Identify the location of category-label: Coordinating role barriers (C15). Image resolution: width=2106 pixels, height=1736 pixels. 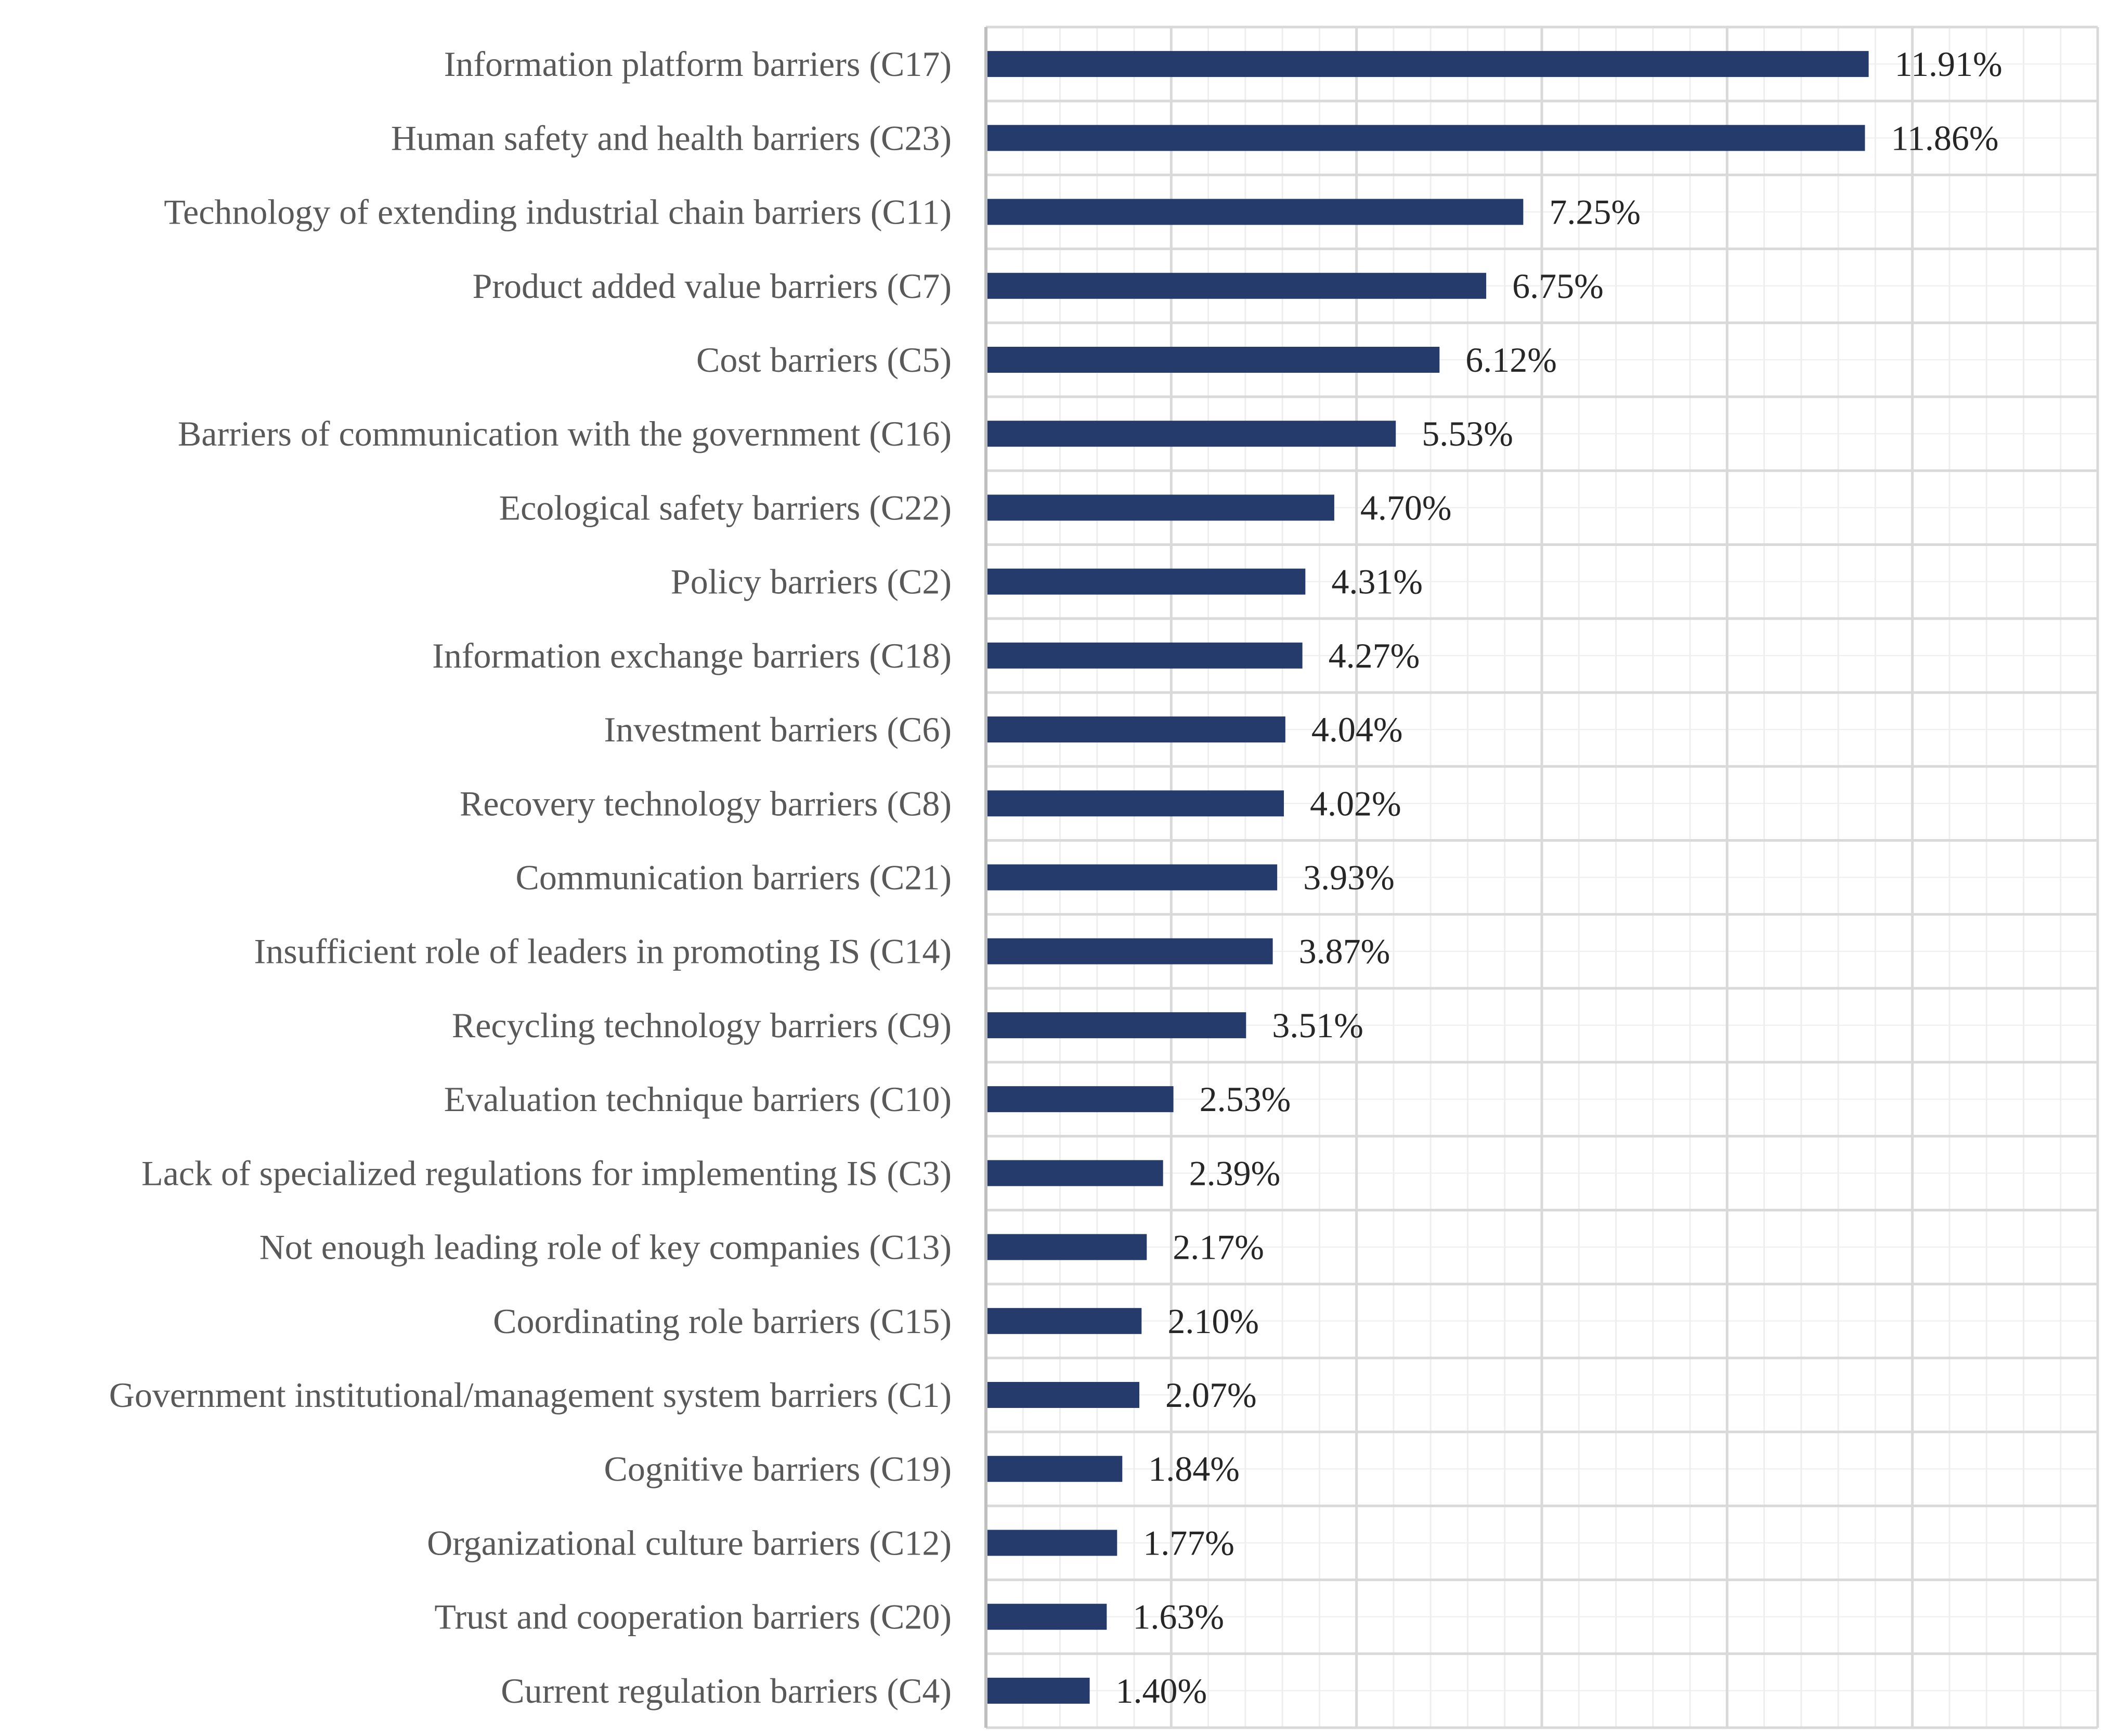
(722, 1321).